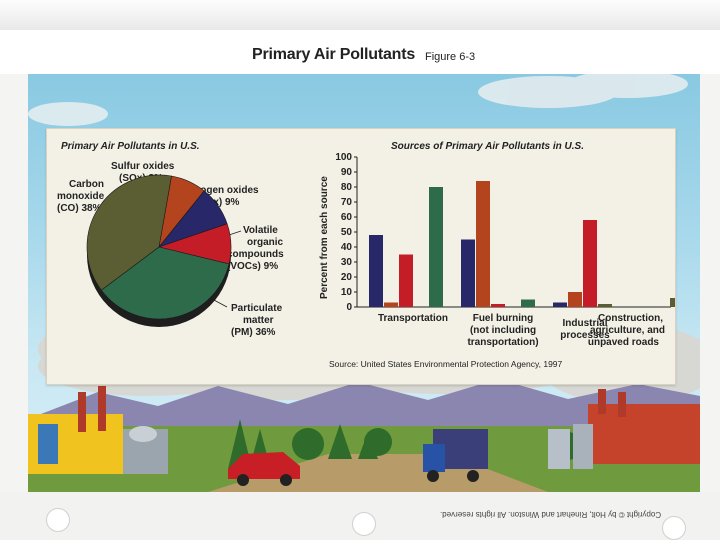  I want to click on bar-y-tick-label: 10, so click(347, 292).